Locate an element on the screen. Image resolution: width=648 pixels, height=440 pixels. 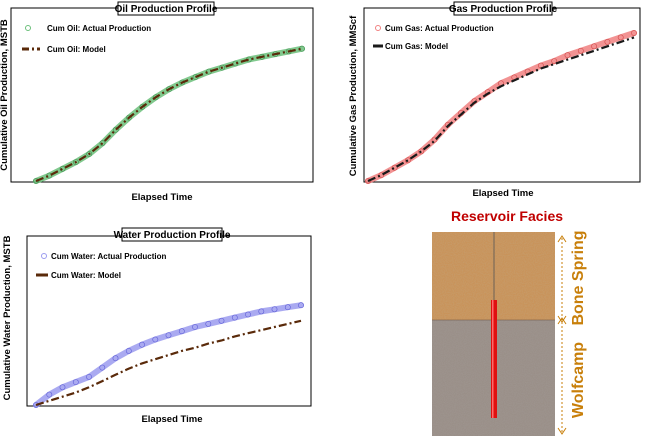
lateral-wellbore is located at coordinates (494, 359).